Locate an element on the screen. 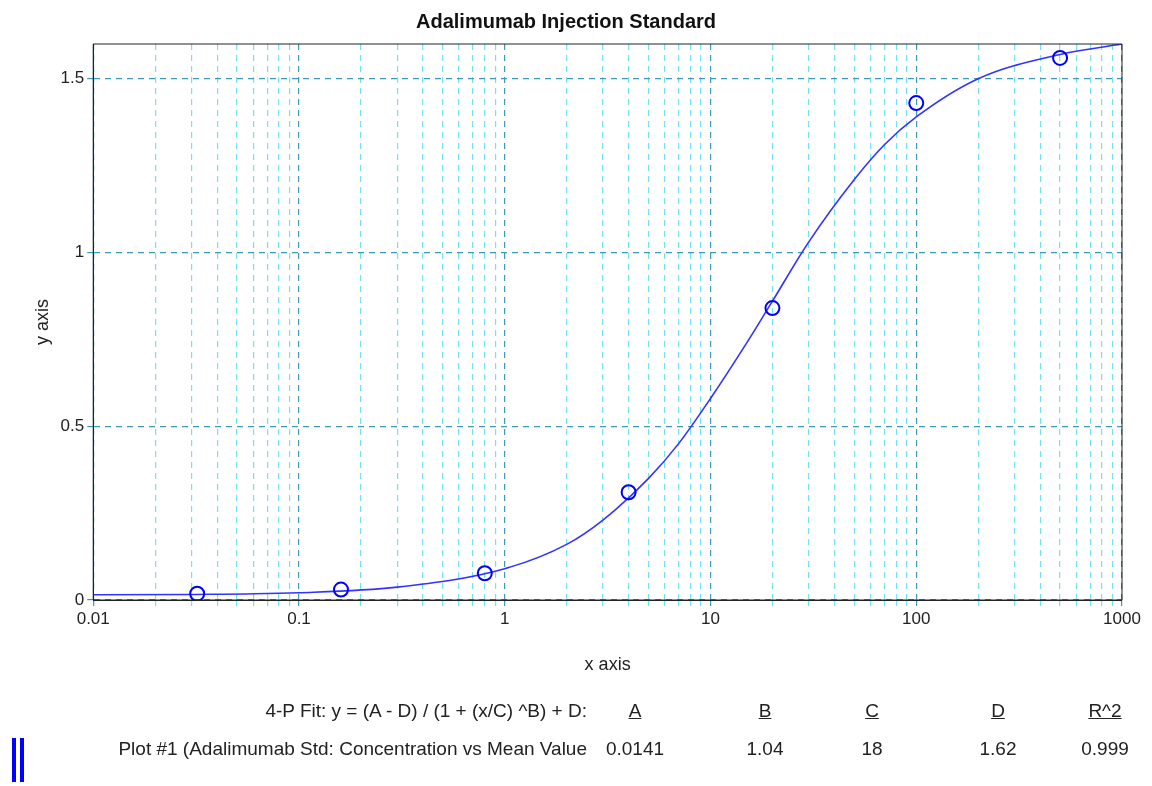 This screenshot has height=786, width=1152. y-tick-label: 0 is located at coordinates (79, 599).